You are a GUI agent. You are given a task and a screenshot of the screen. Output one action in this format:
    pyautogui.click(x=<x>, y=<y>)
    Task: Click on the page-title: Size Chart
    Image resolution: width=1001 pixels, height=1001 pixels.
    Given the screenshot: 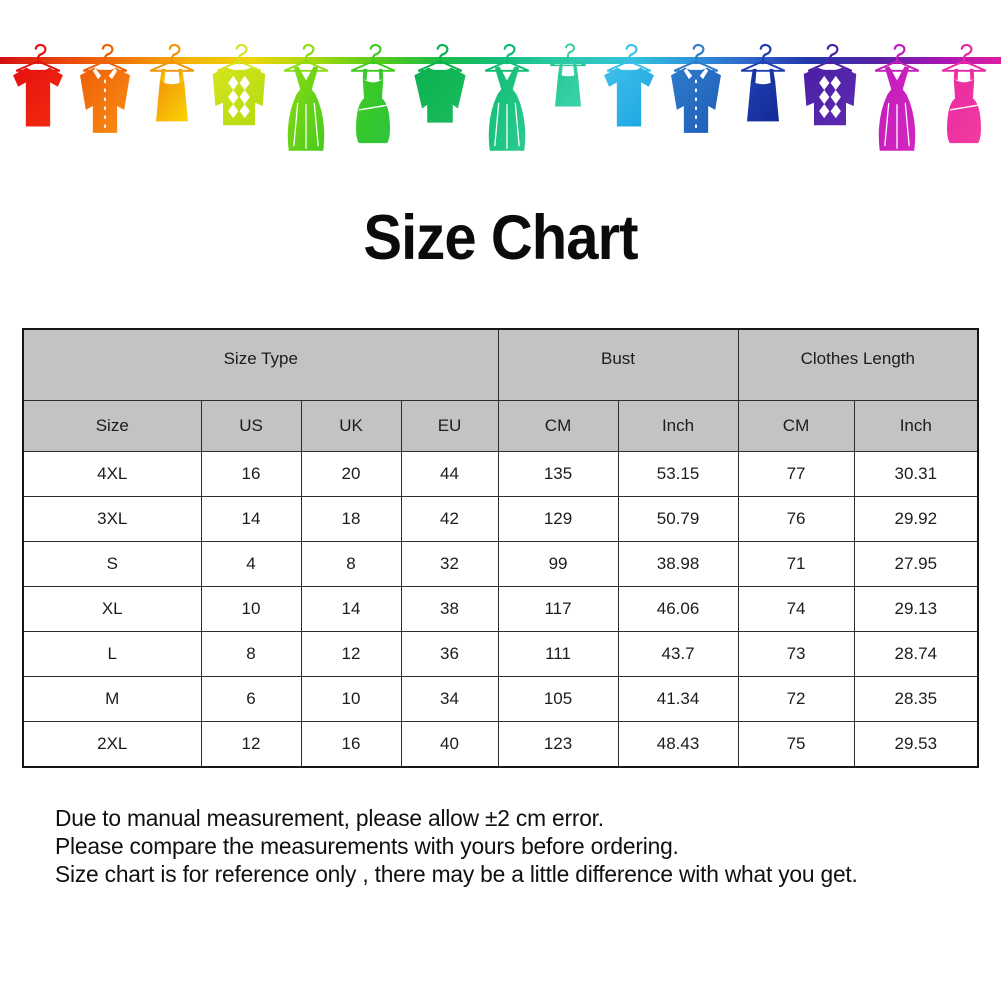 What is the action you would take?
    pyautogui.click(x=500, y=238)
    